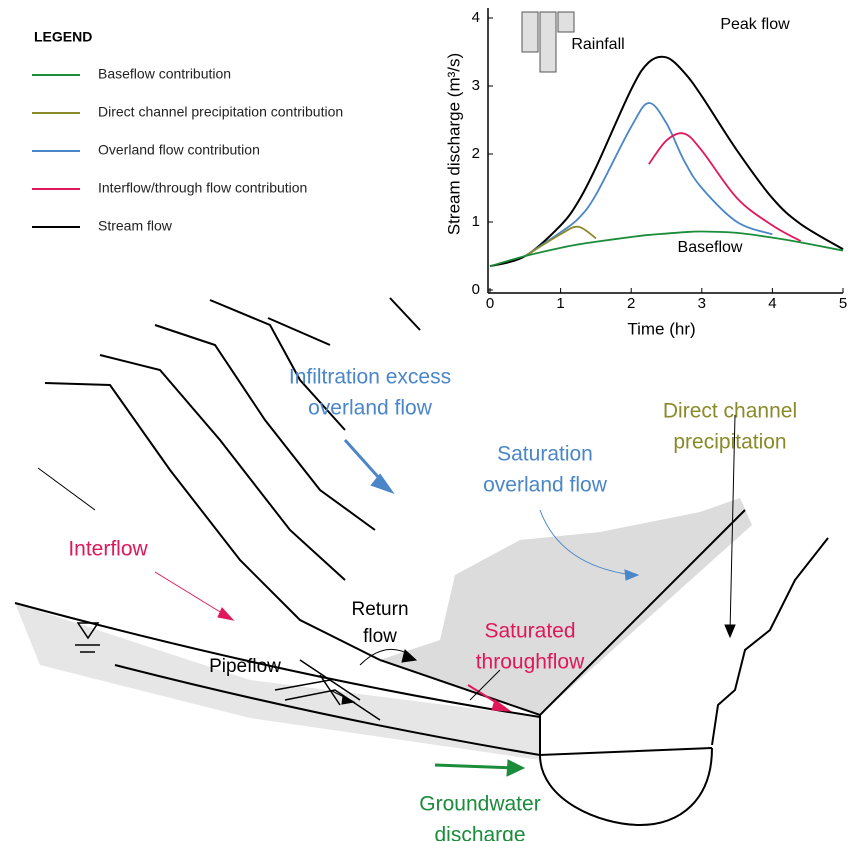 This screenshot has height=841, width=849. What do you see at coordinates (730, 411) in the screenshot?
I see `diagram-label: Direct channel` at bounding box center [730, 411].